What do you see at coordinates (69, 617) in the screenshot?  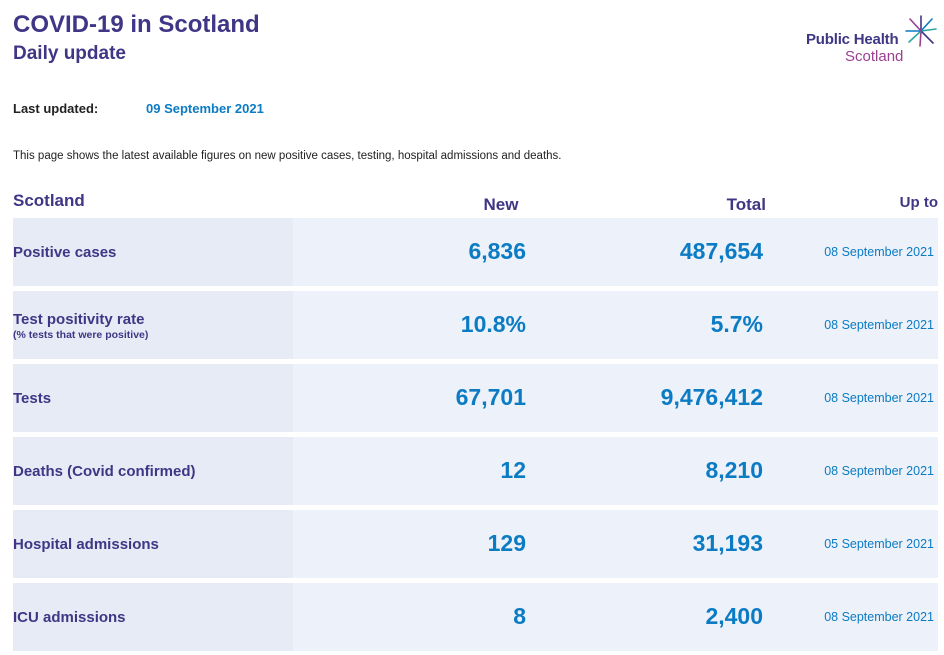 I see `row-label: ICU admissions` at bounding box center [69, 617].